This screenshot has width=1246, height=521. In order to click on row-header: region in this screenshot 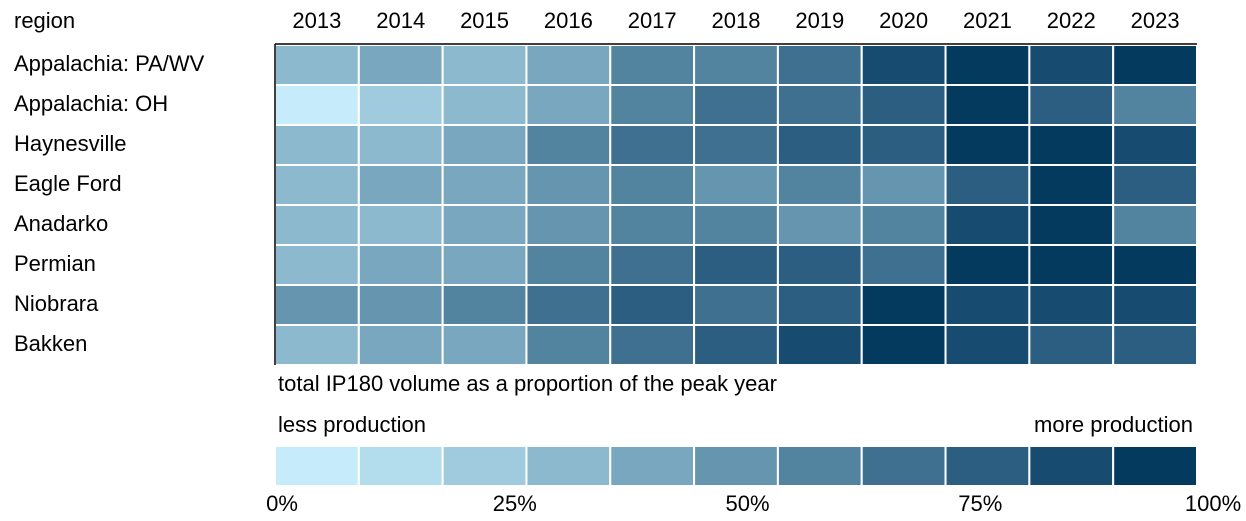, I will do `click(44, 20)`.